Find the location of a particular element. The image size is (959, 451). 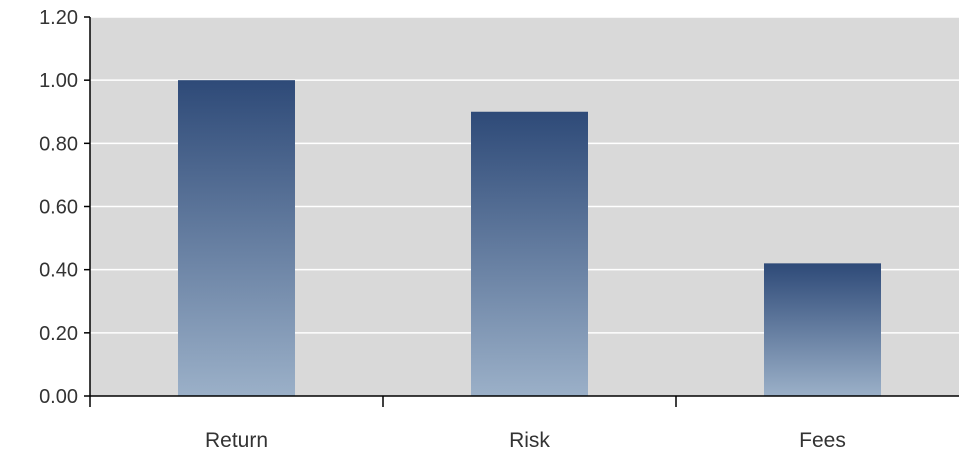

y-tick-label: 0.00 is located at coordinates (58, 397).